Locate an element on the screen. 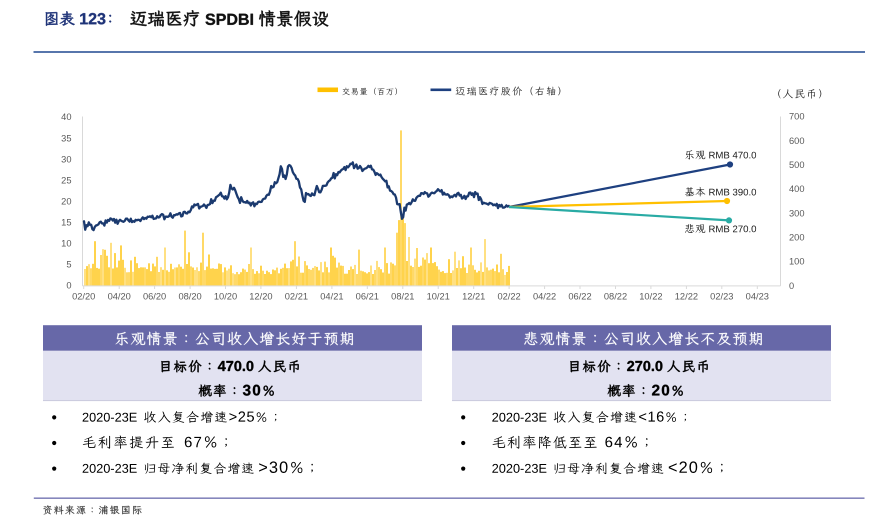 This screenshot has height=531, width=878. svg-text: 100 is located at coordinates (797, 262).